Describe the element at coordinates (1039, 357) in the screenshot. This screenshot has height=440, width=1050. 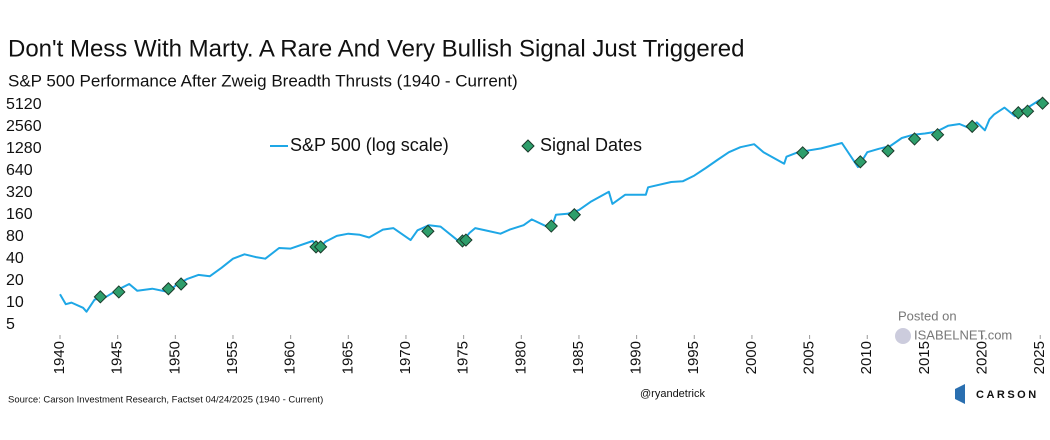
I see `x-tick-label: 2025` at that location.